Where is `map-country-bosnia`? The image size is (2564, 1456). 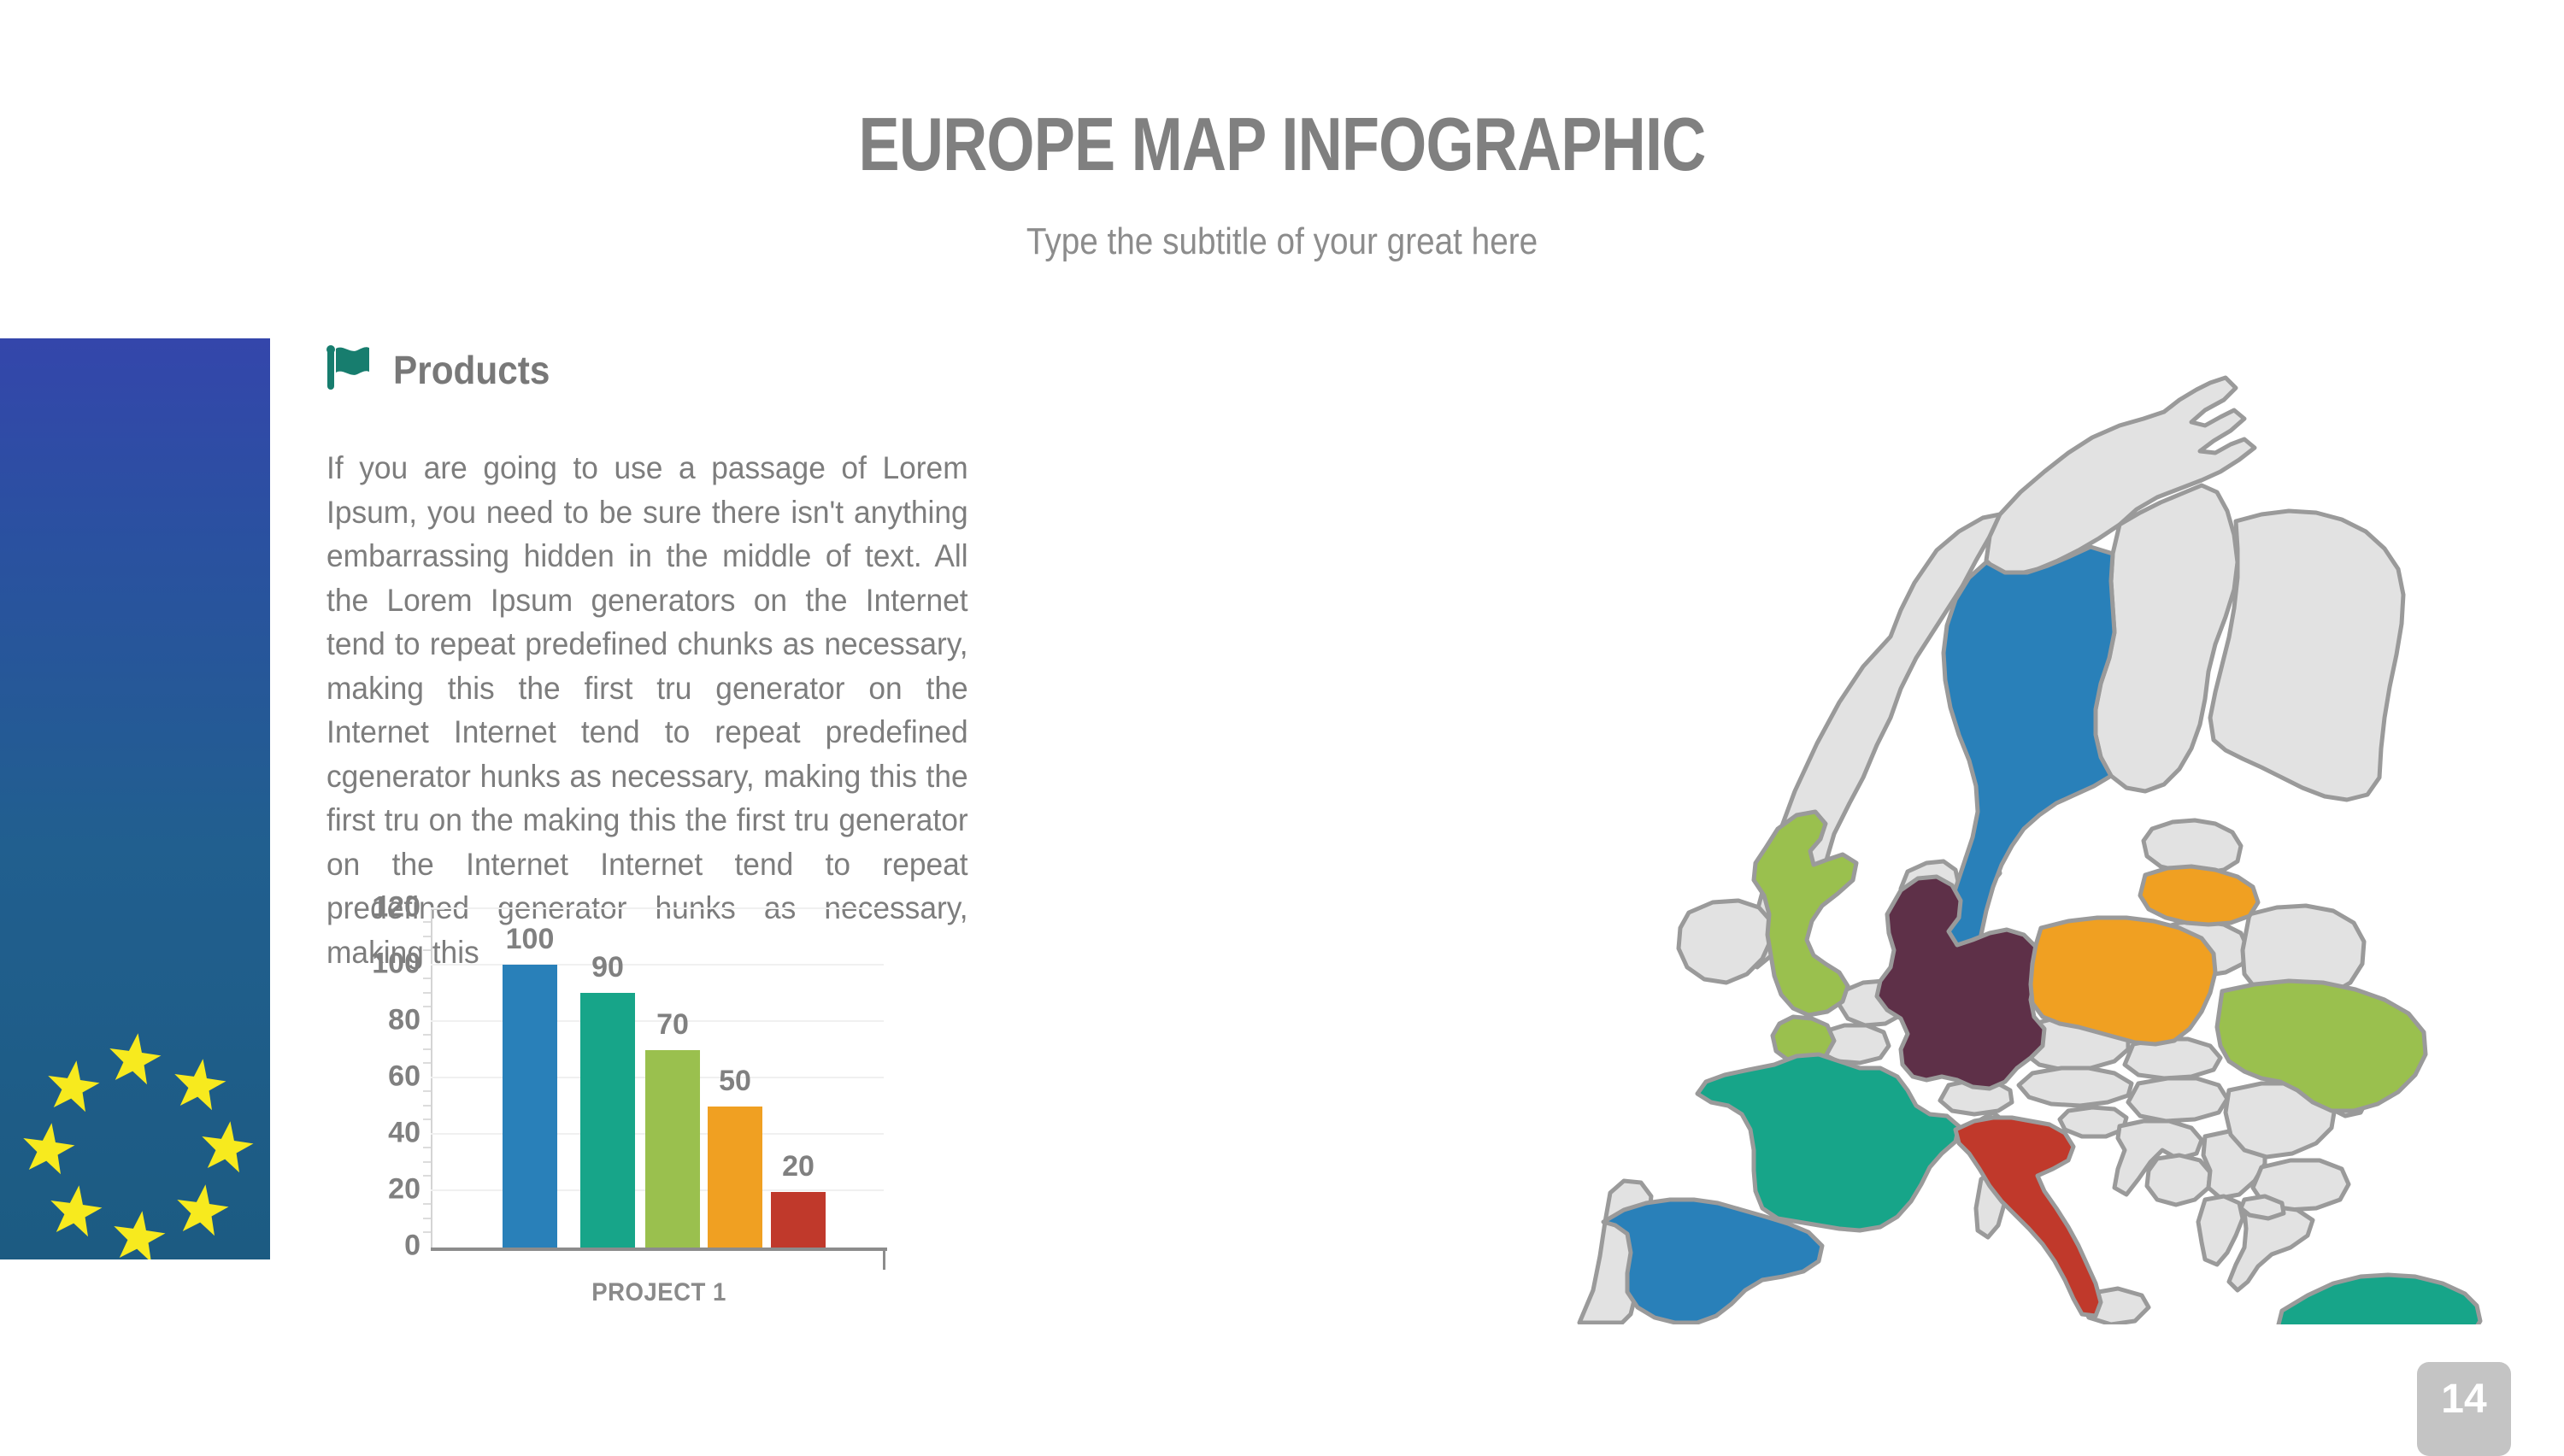 map-country-bosnia is located at coordinates (2178, 1180).